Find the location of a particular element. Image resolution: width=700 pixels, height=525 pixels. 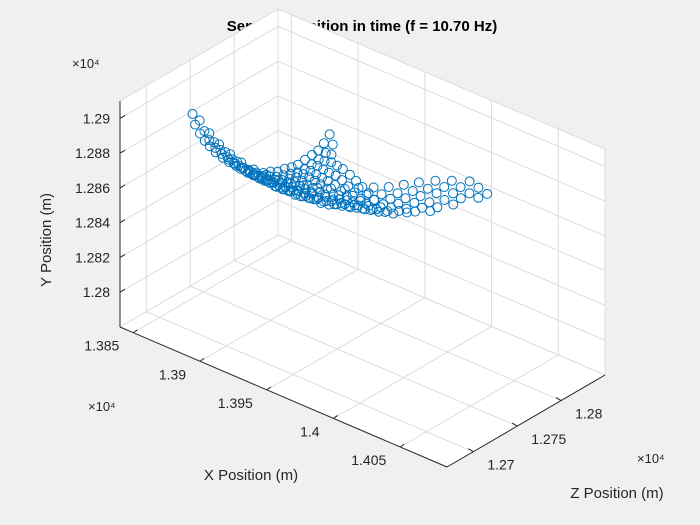

x-tick-label: 1.405 is located at coordinates (368, 460).